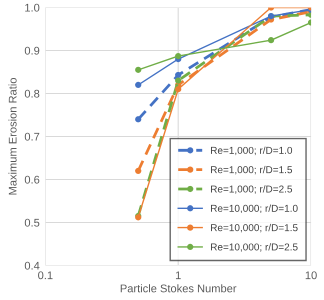 The width and height of the screenshot is (324, 300). I want to click on y-tick-label: 0.9, so click(32, 50).